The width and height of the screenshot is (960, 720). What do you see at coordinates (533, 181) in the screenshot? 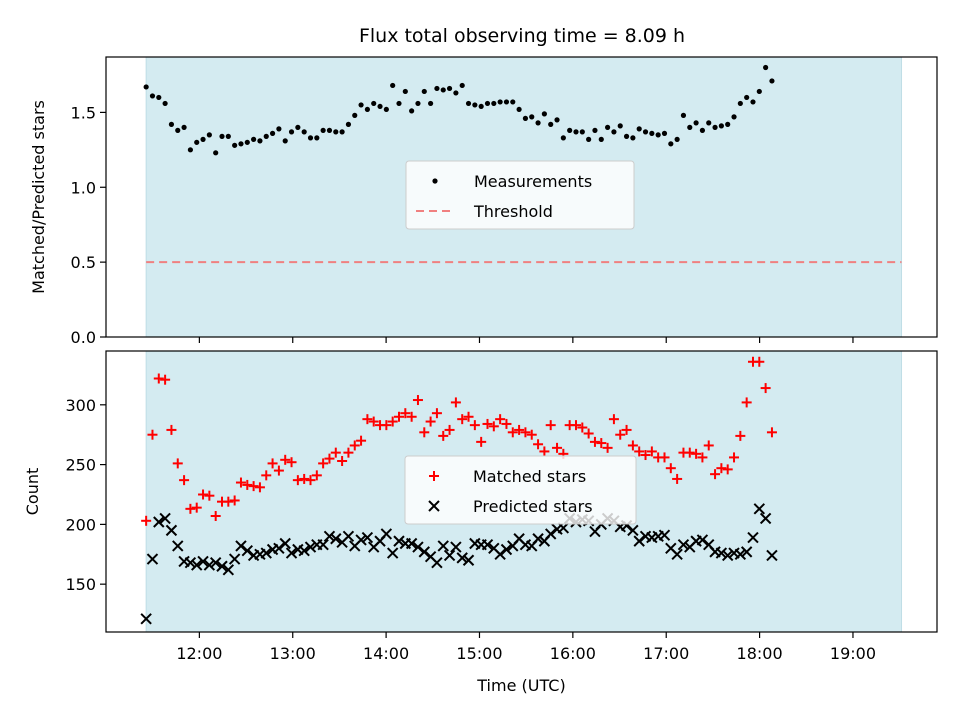
I see `legend-label: Measurements` at bounding box center [533, 181].